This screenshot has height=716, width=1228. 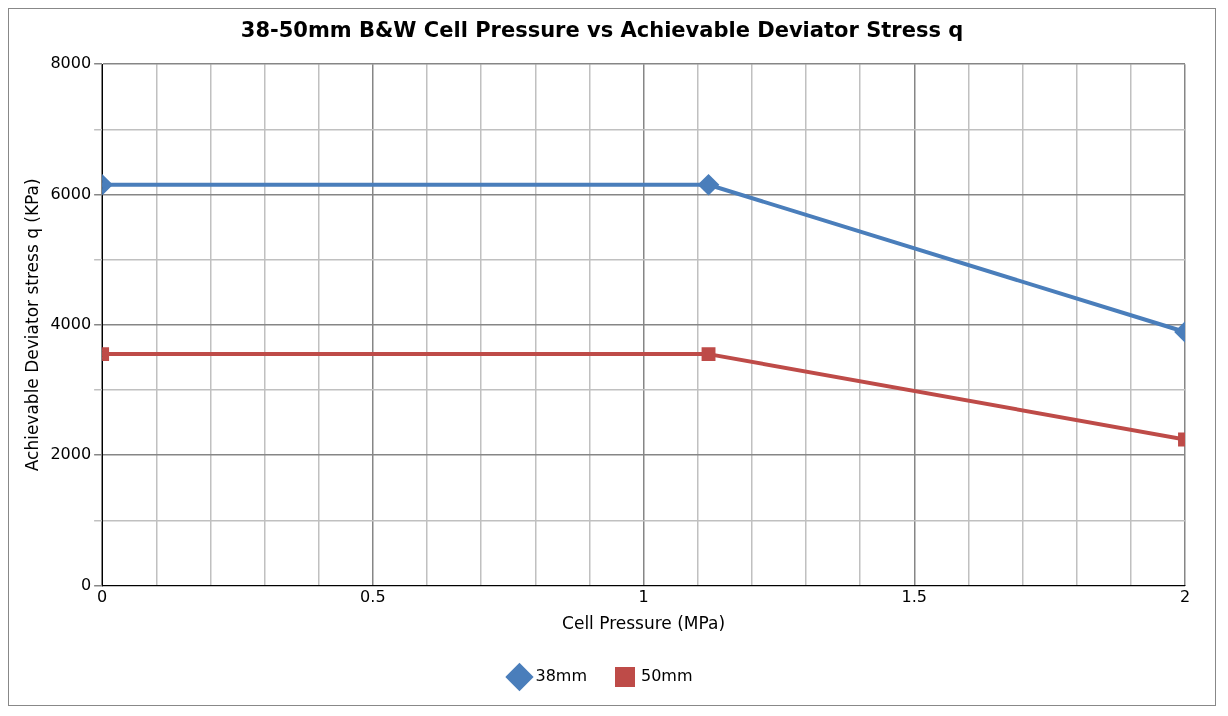 I want to click on legend-label: 38mm, so click(x=561, y=676).